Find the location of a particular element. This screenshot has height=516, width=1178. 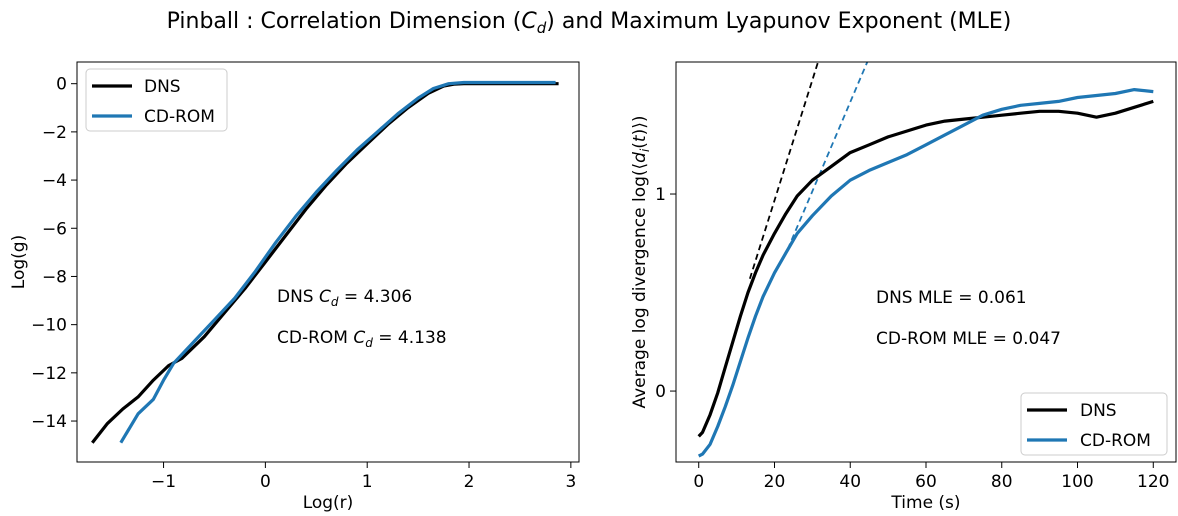

c0-legend: DNS CD-ROM is located at coordinates (156, 100).